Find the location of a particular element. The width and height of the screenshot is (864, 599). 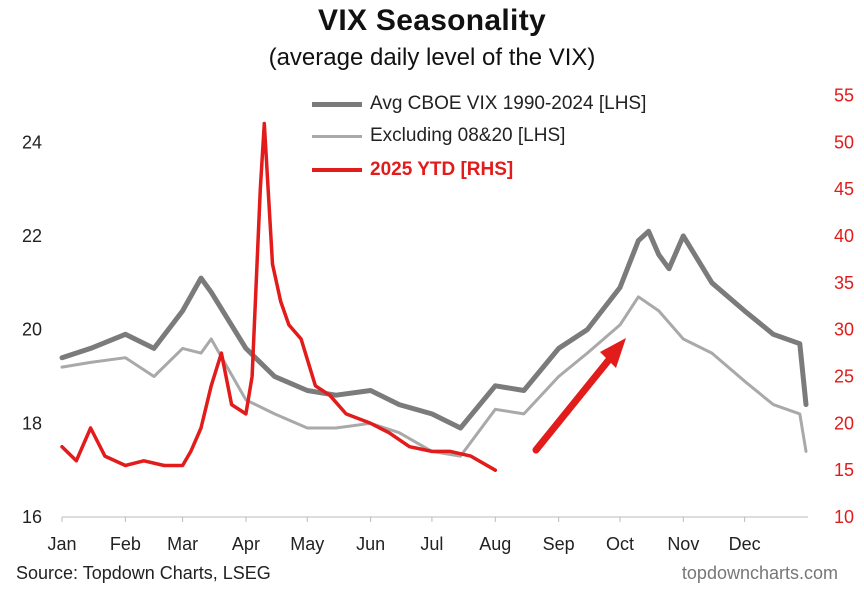

x-tick-label: May is located at coordinates (307, 544).